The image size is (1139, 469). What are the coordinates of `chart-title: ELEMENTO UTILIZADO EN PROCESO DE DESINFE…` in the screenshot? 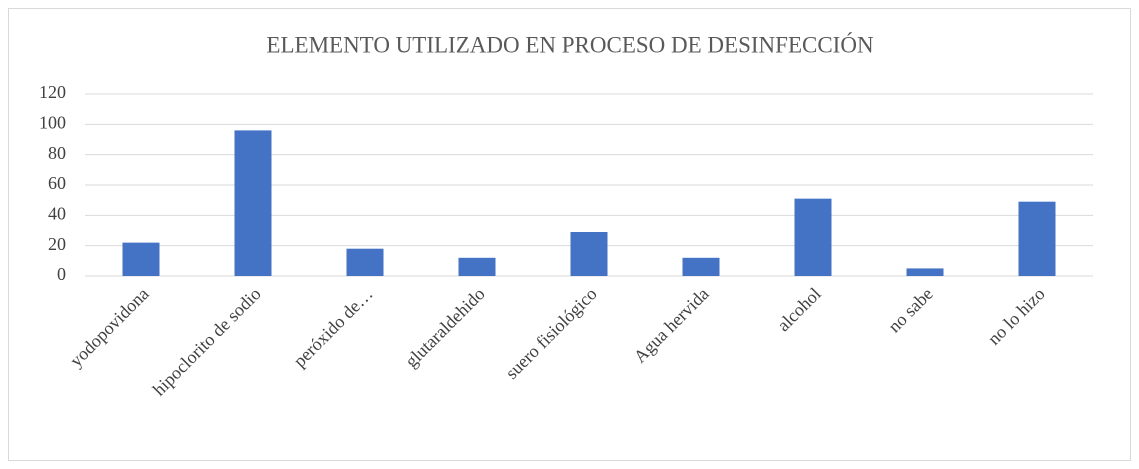 It's located at (570, 44).